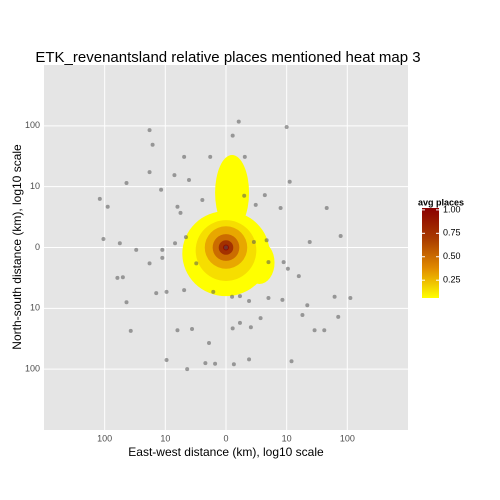 The image size is (500, 500). Describe the element at coordinates (37, 247) in the screenshot. I see `y-tick-label: 0` at that location.